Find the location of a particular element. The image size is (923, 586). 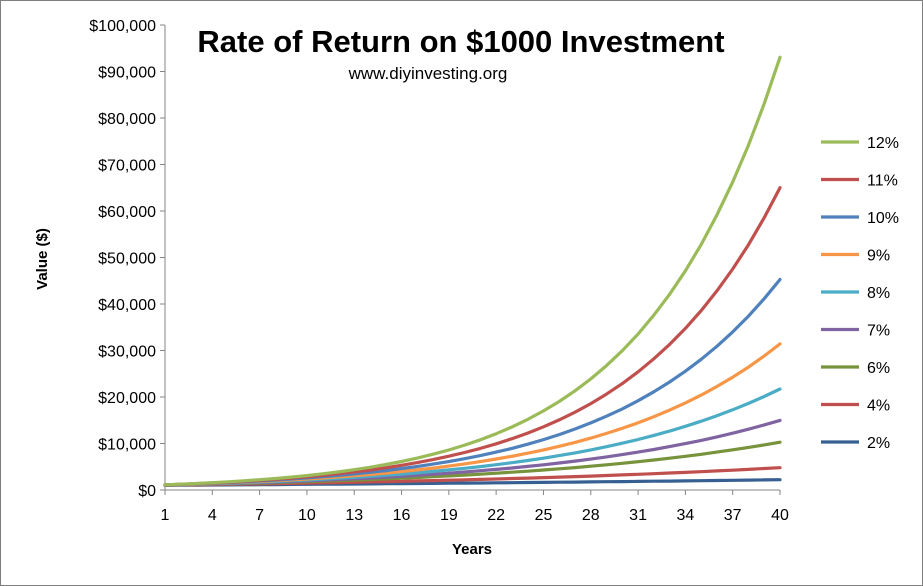

legend: 12% 11% 10% 9% 8% 7% 6% 4% 2% is located at coordinates (860, 293).